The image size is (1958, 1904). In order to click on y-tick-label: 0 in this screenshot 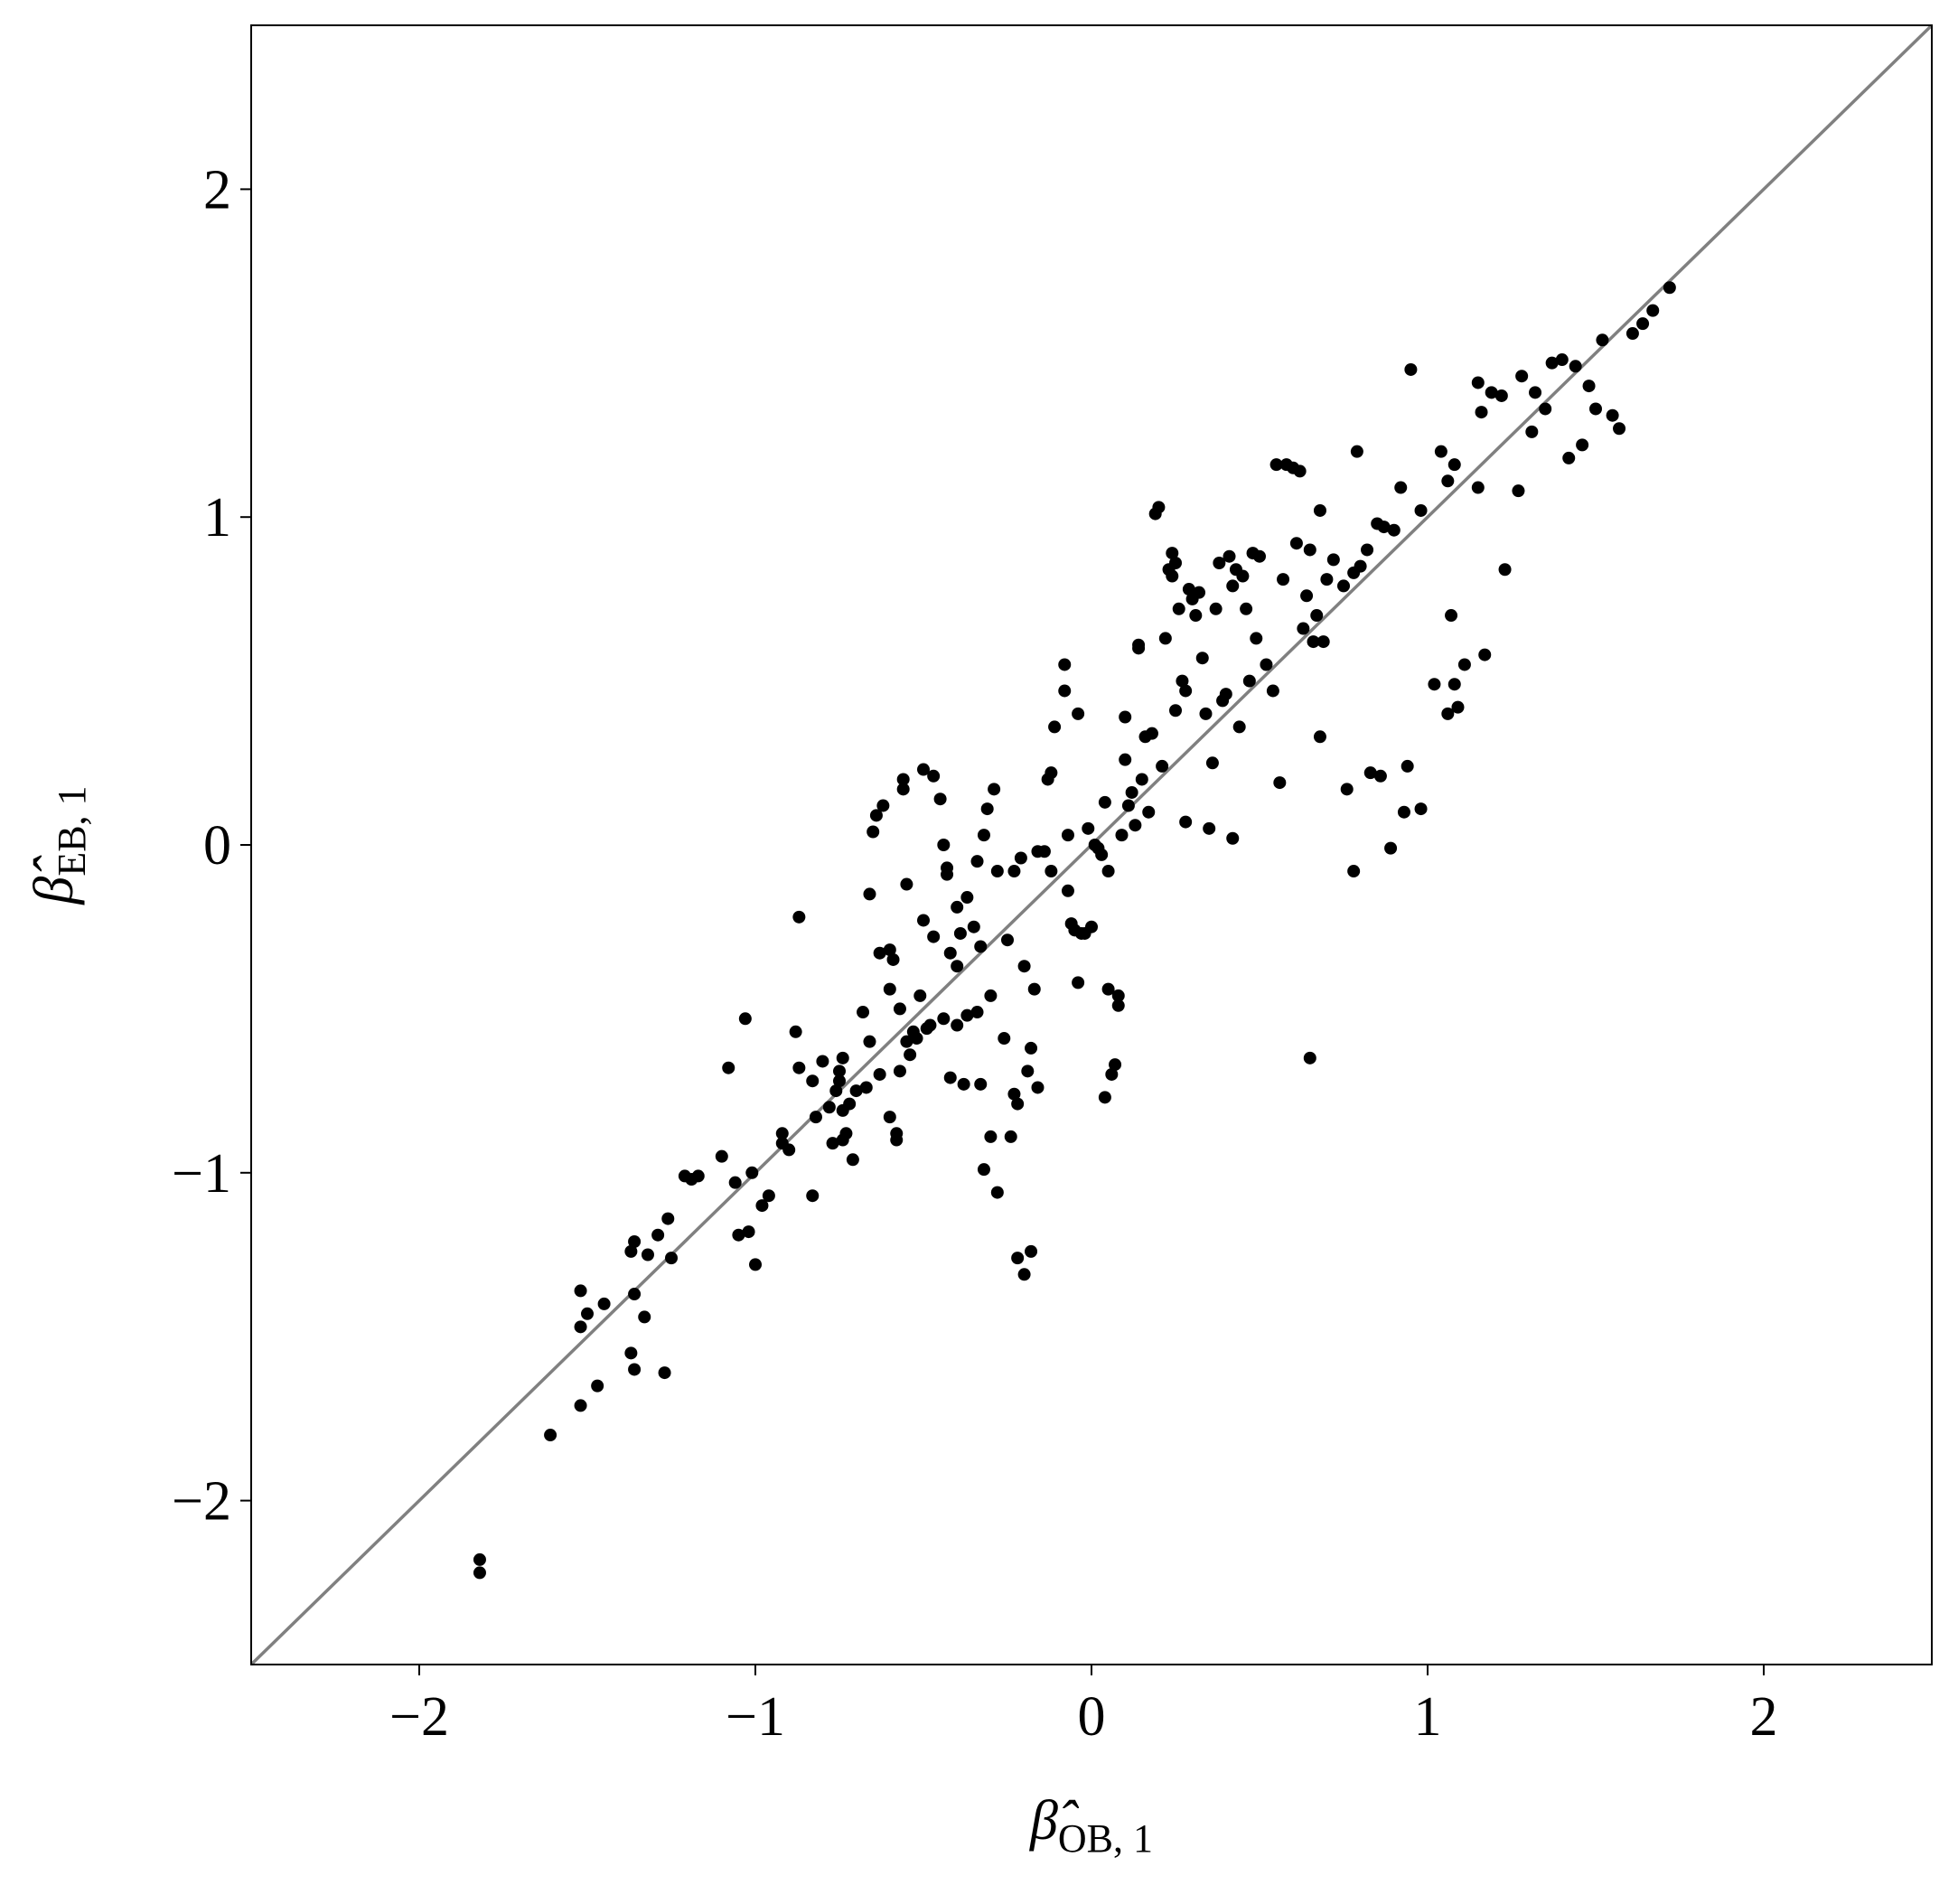, I will do `click(217, 846)`.